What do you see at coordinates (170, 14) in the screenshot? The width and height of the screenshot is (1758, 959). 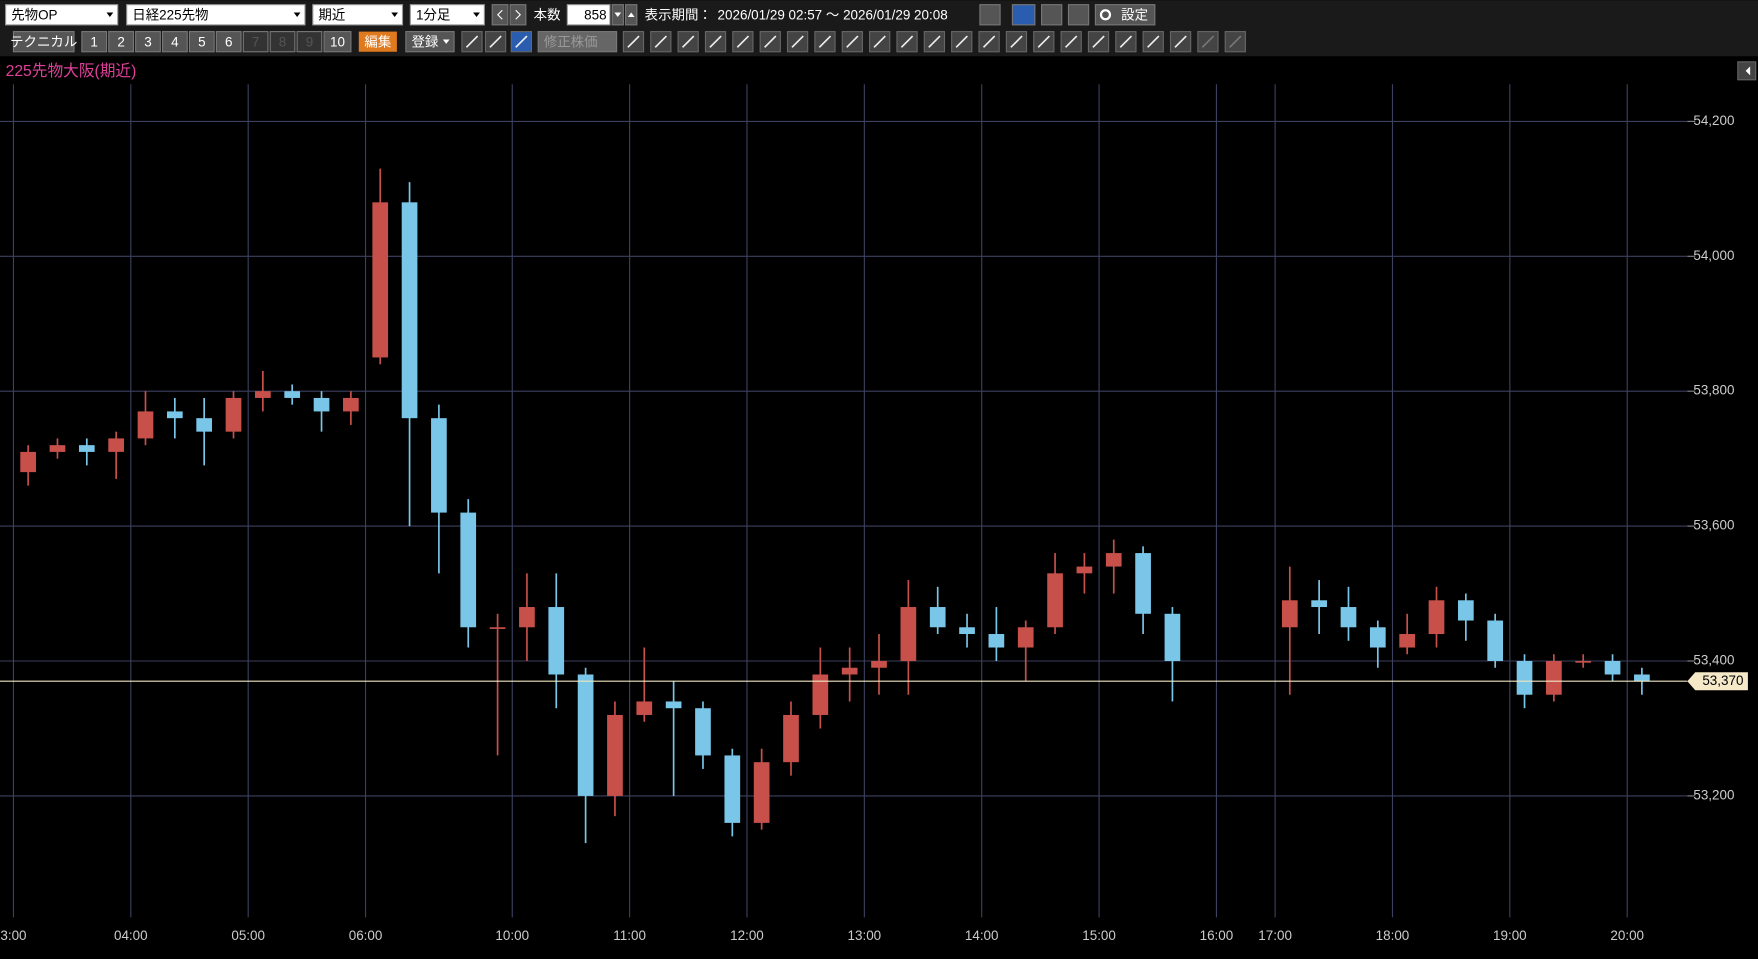 I see `select-text: 日経225先物` at bounding box center [170, 14].